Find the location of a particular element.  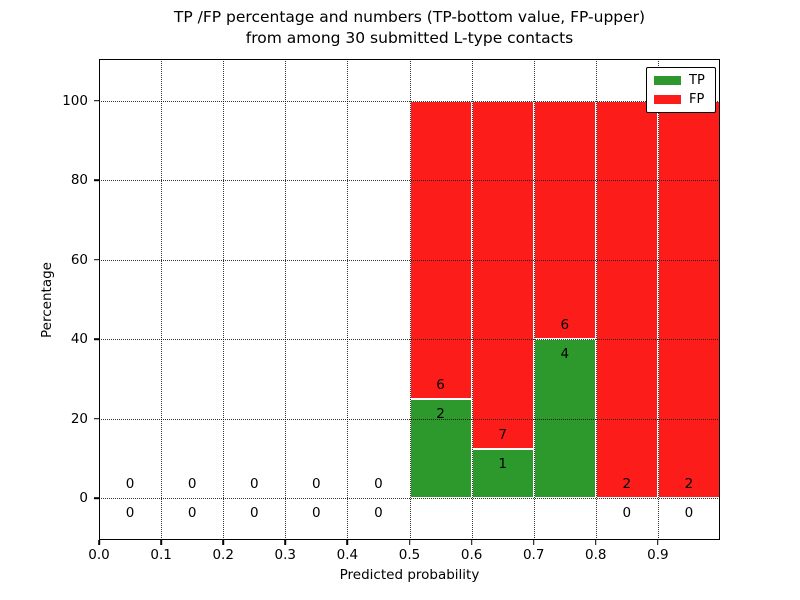

legend-label-fp: FP is located at coordinates (697, 99).